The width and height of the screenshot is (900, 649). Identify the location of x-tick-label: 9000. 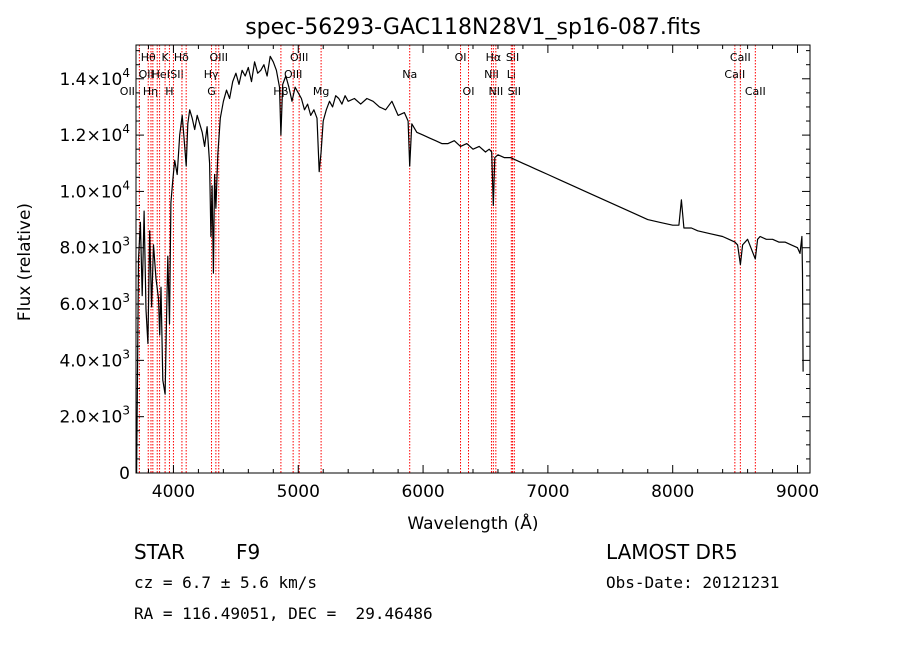
(797, 492).